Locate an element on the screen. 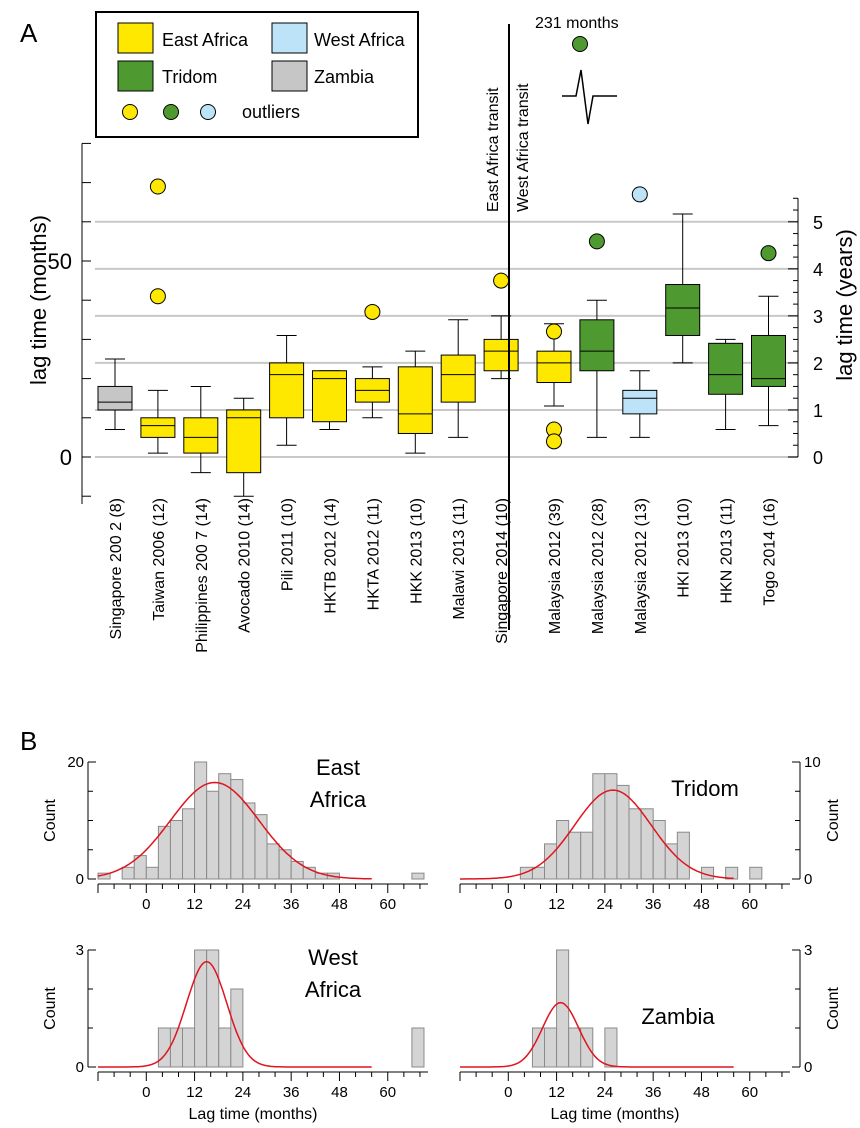  right-axis-title: lag time (years) is located at coordinates (844, 305).